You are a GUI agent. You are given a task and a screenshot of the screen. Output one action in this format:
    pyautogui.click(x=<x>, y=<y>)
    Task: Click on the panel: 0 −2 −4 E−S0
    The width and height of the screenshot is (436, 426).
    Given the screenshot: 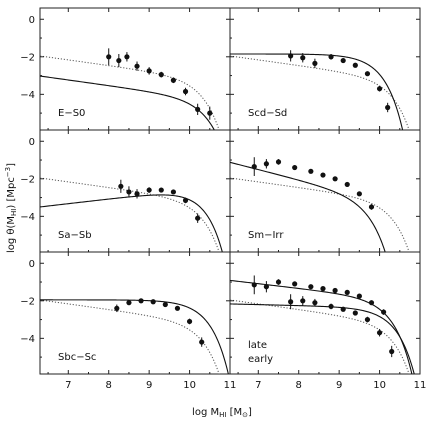 What is the action you would take?
    pyautogui.click(x=125, y=69)
    